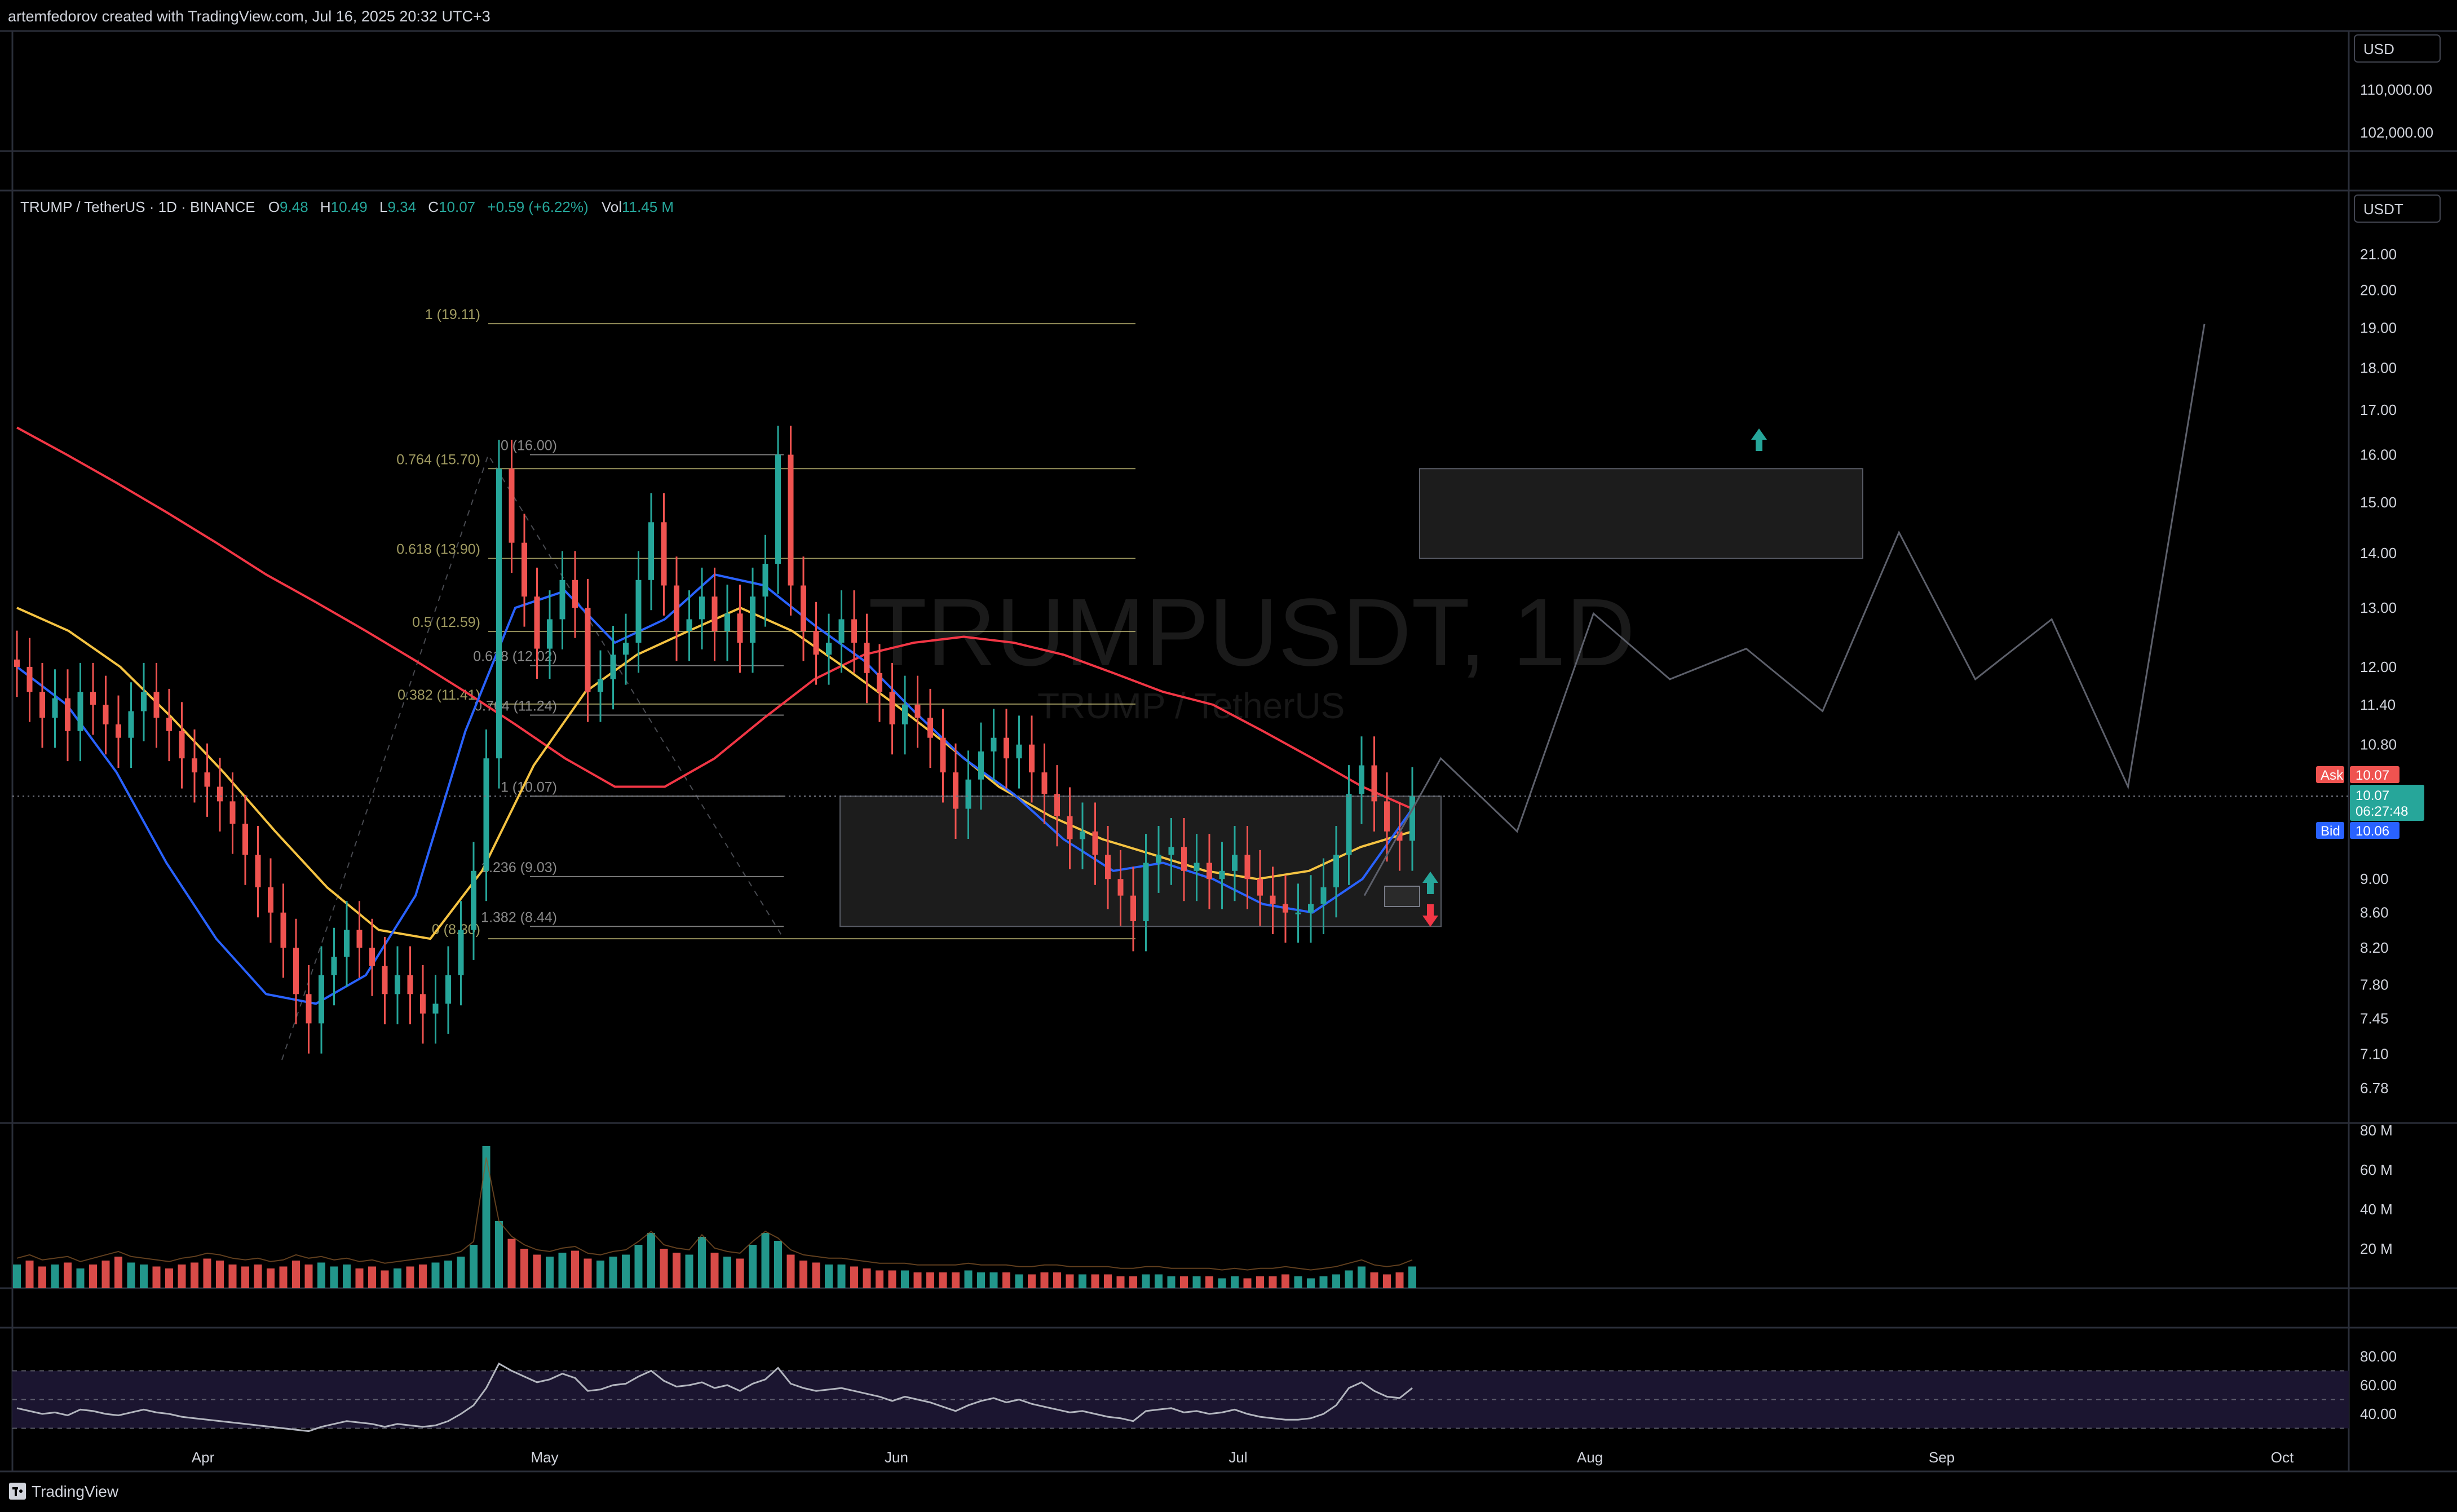 The width and height of the screenshot is (2457, 1512). I want to click on fib-a-level-label: 0.382 (11.41), so click(439, 695).